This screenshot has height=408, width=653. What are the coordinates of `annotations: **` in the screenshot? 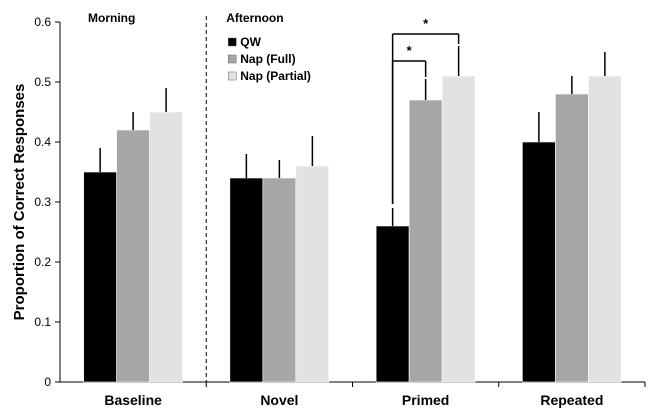 It's located at (425, 110).